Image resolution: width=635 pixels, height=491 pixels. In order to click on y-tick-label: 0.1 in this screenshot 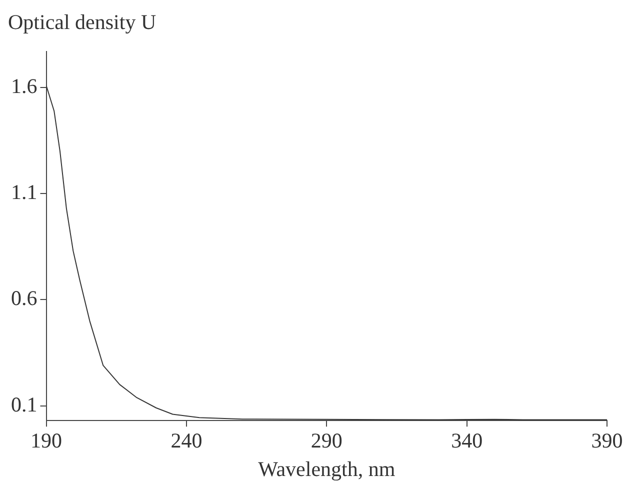, I will do `click(24, 404)`.